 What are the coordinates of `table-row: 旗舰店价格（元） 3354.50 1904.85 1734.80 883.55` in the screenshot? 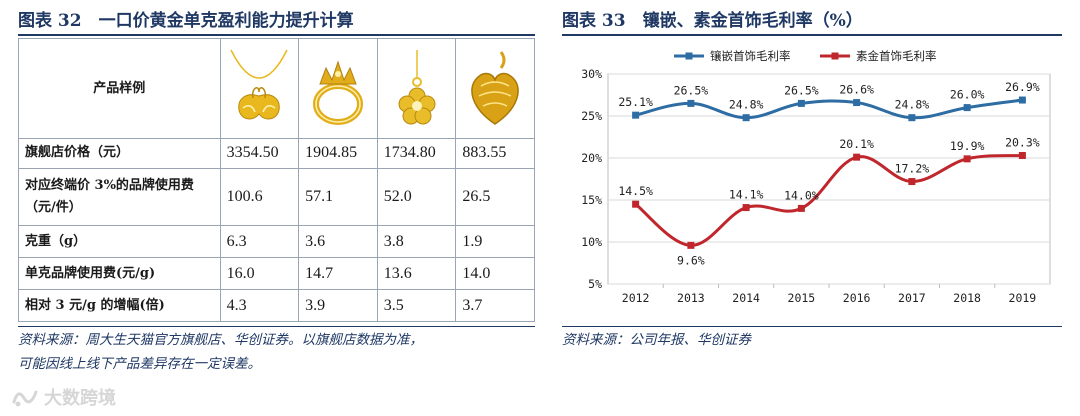 It's located at (276, 153).